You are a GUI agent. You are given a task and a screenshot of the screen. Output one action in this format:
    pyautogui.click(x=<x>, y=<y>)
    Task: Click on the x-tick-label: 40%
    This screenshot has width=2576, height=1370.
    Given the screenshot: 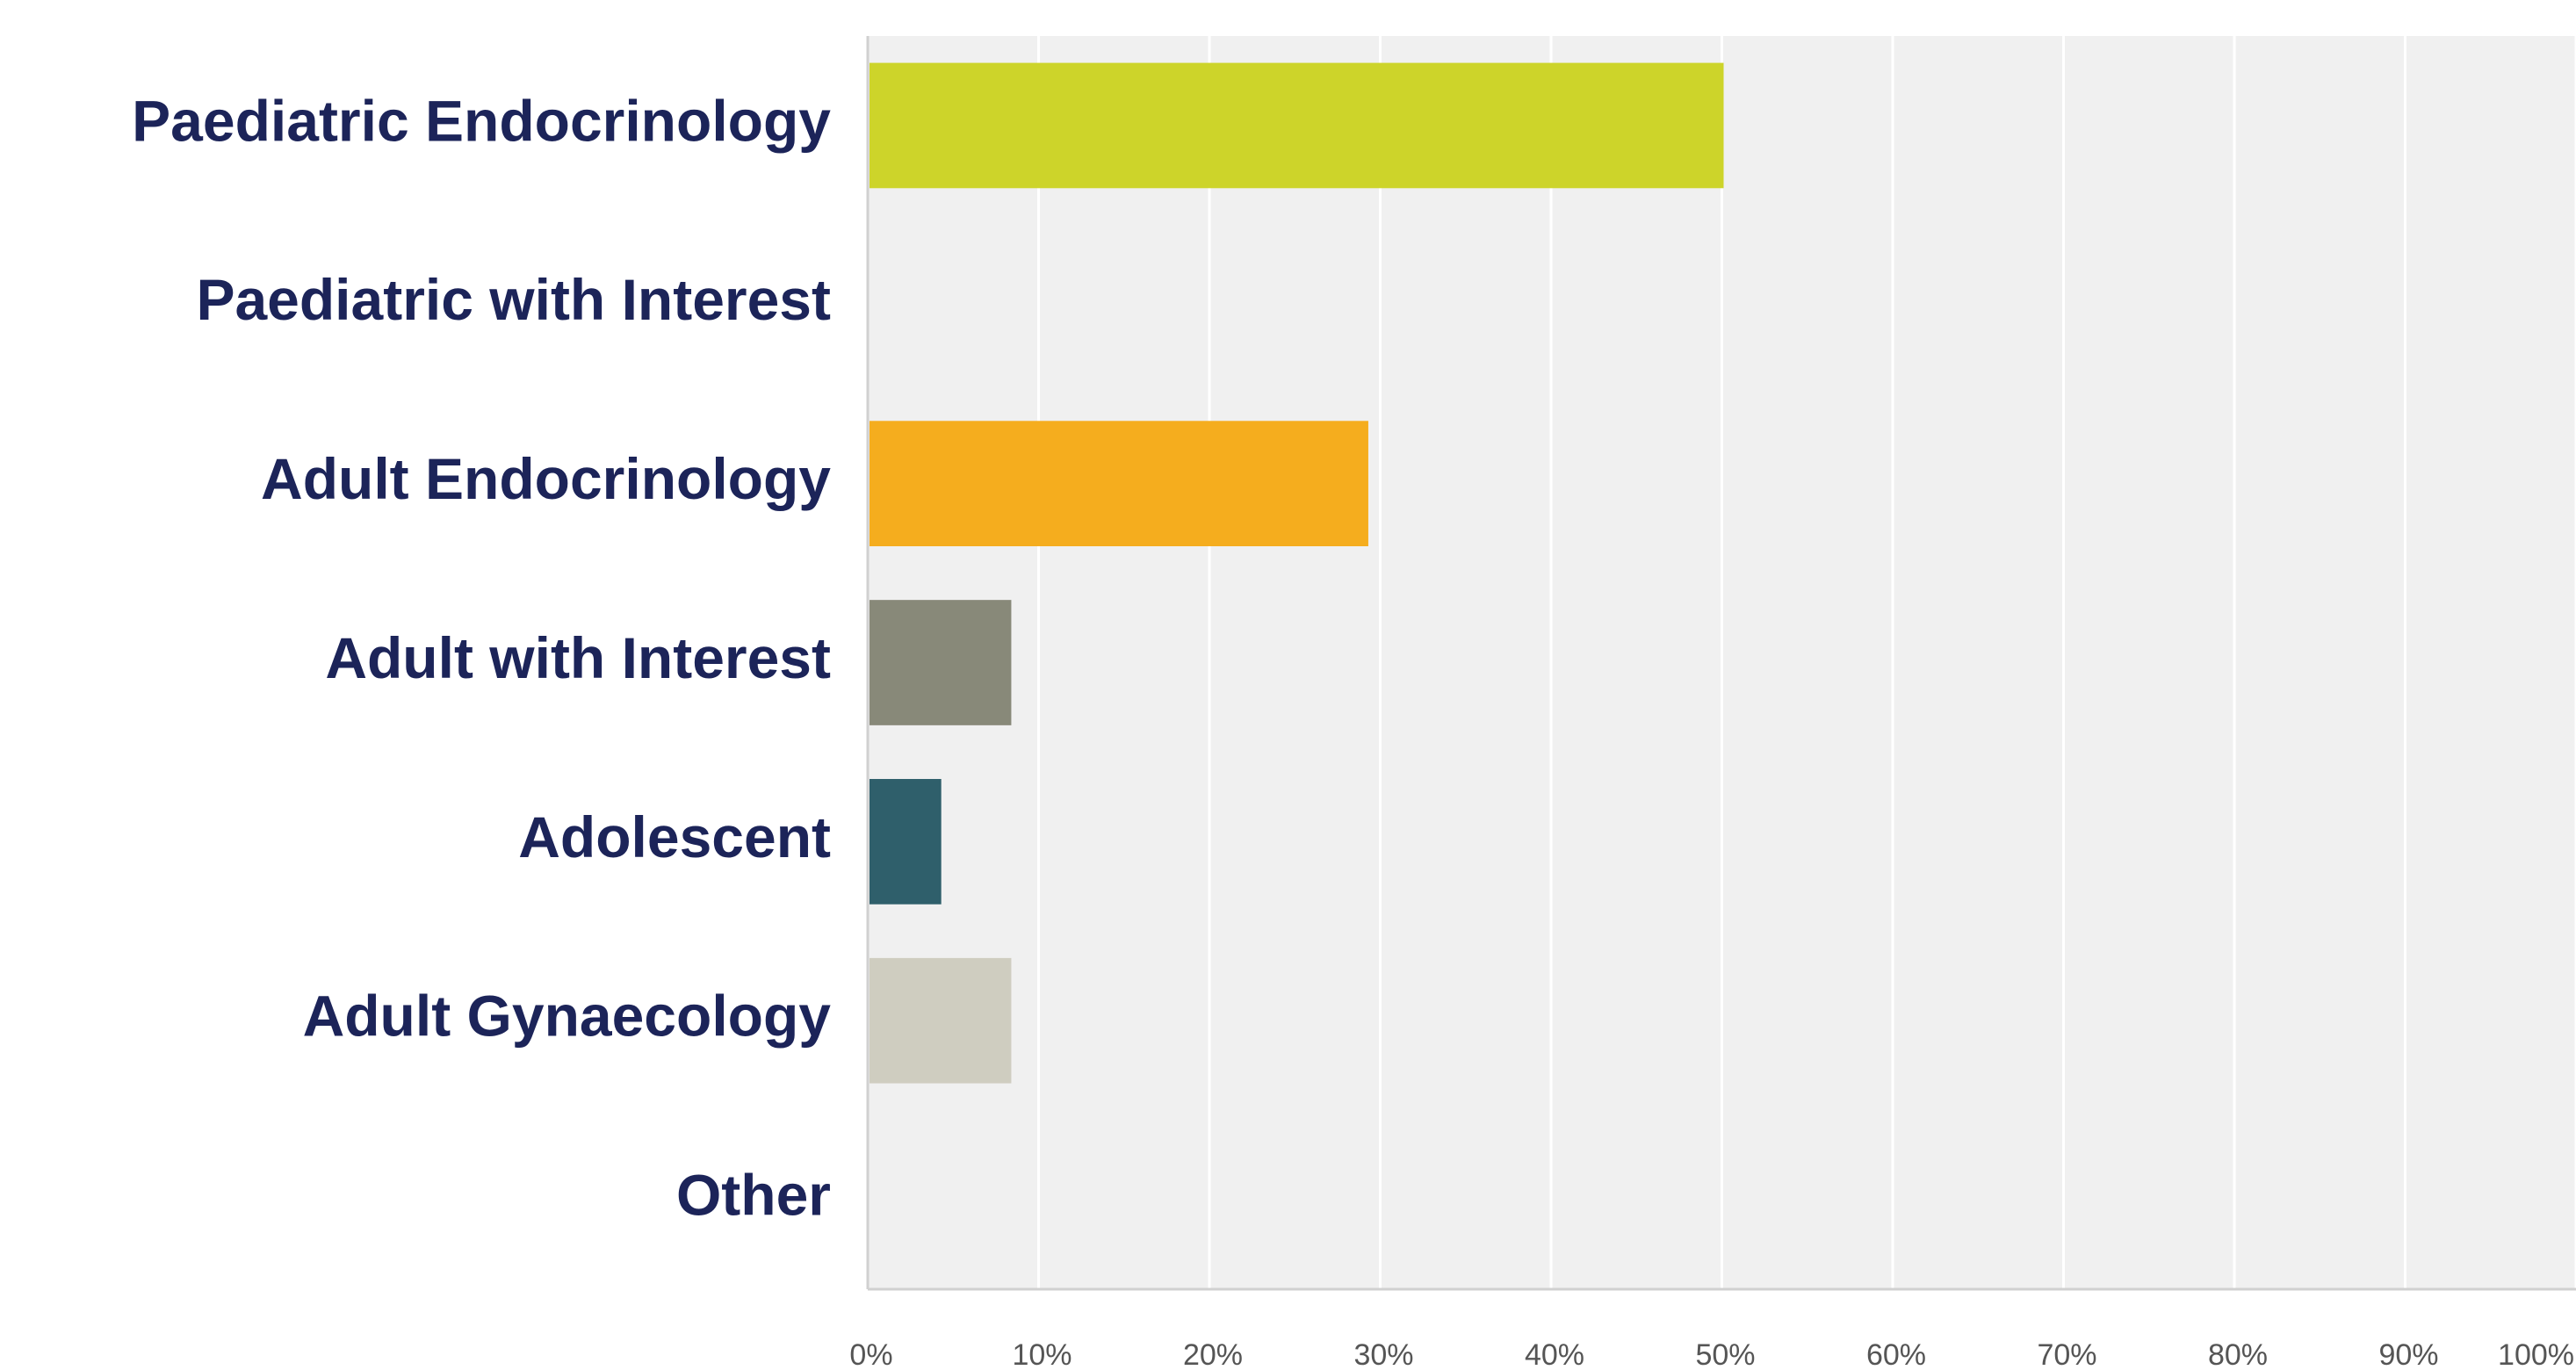 What is the action you would take?
    pyautogui.click(x=1554, y=1354)
    